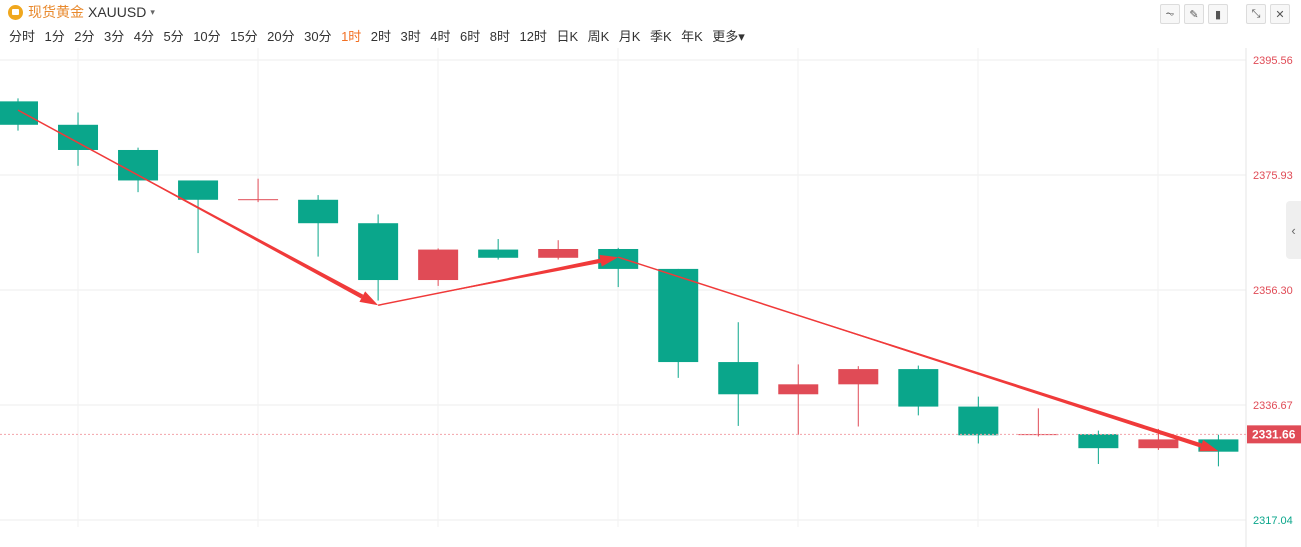  What do you see at coordinates (1273, 521) in the screenshot?
I see `y-tick-label-4: 2317.04` at bounding box center [1273, 521].